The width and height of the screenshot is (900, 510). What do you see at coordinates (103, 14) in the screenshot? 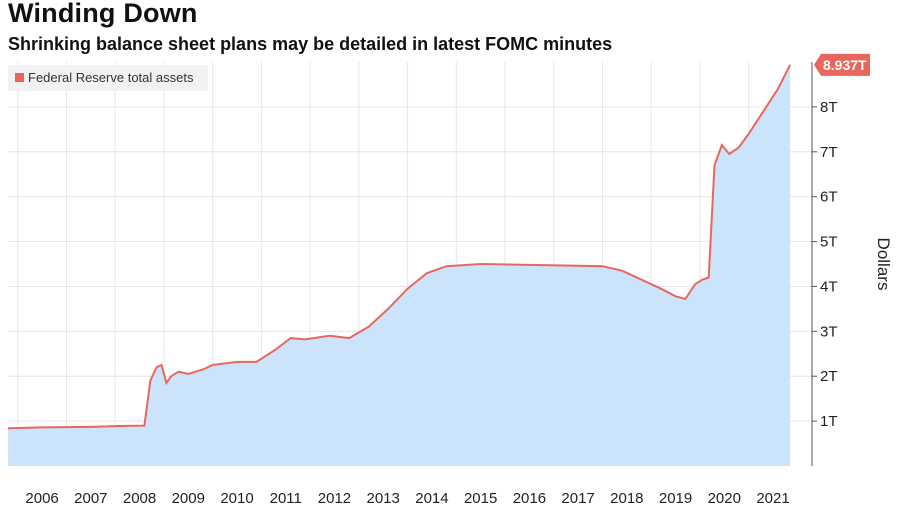
I see `chart-title: Winding Down` at bounding box center [103, 14].